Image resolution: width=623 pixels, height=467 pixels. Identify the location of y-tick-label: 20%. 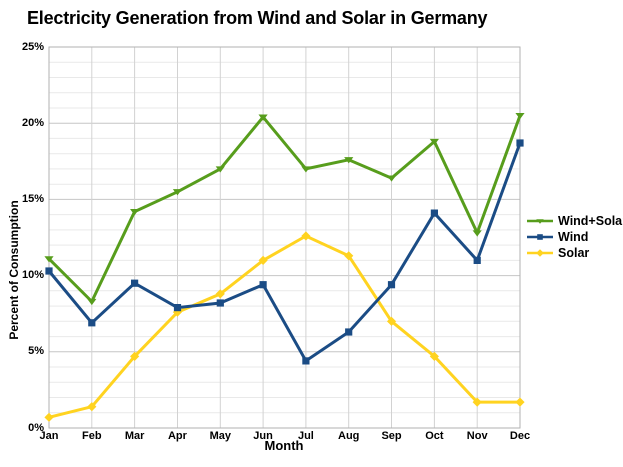
(32, 122).